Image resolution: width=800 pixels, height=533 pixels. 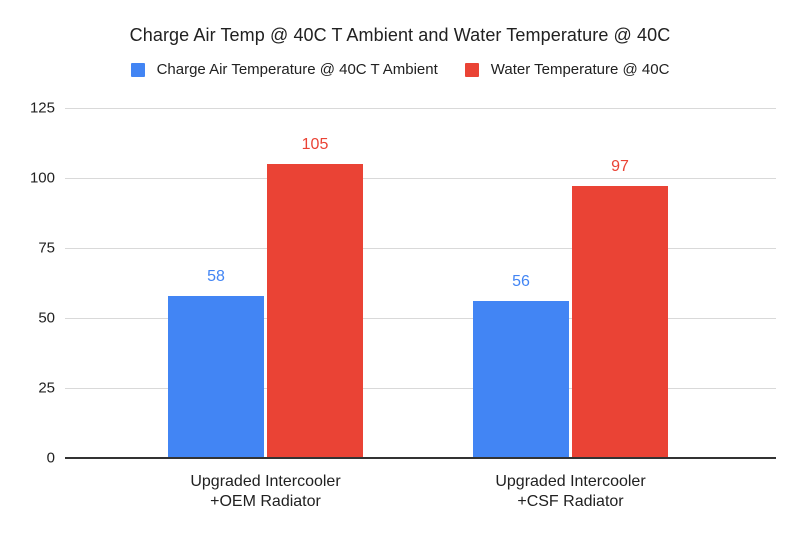 What do you see at coordinates (570, 491) in the screenshot?
I see `category-label: Upgraded Intercooler +CSF Radiator` at bounding box center [570, 491].